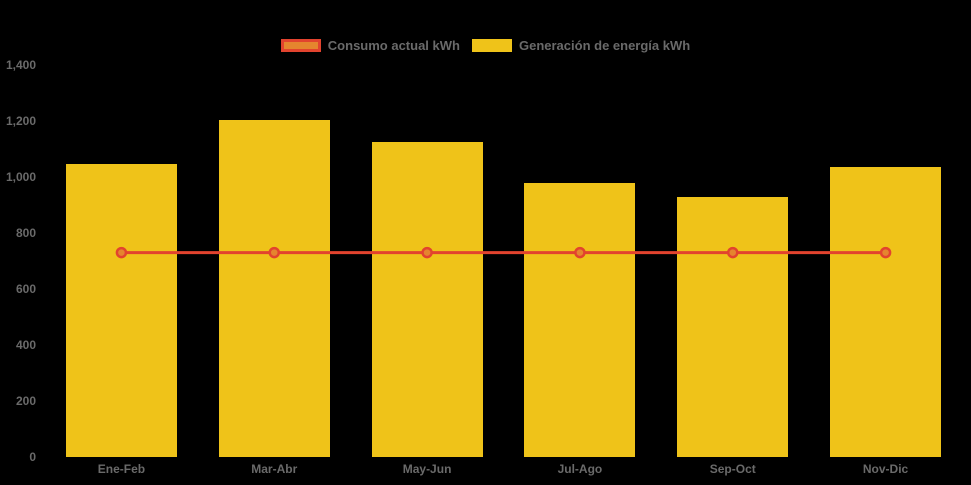  I want to click on y-tick-label: 800, so click(25, 233).